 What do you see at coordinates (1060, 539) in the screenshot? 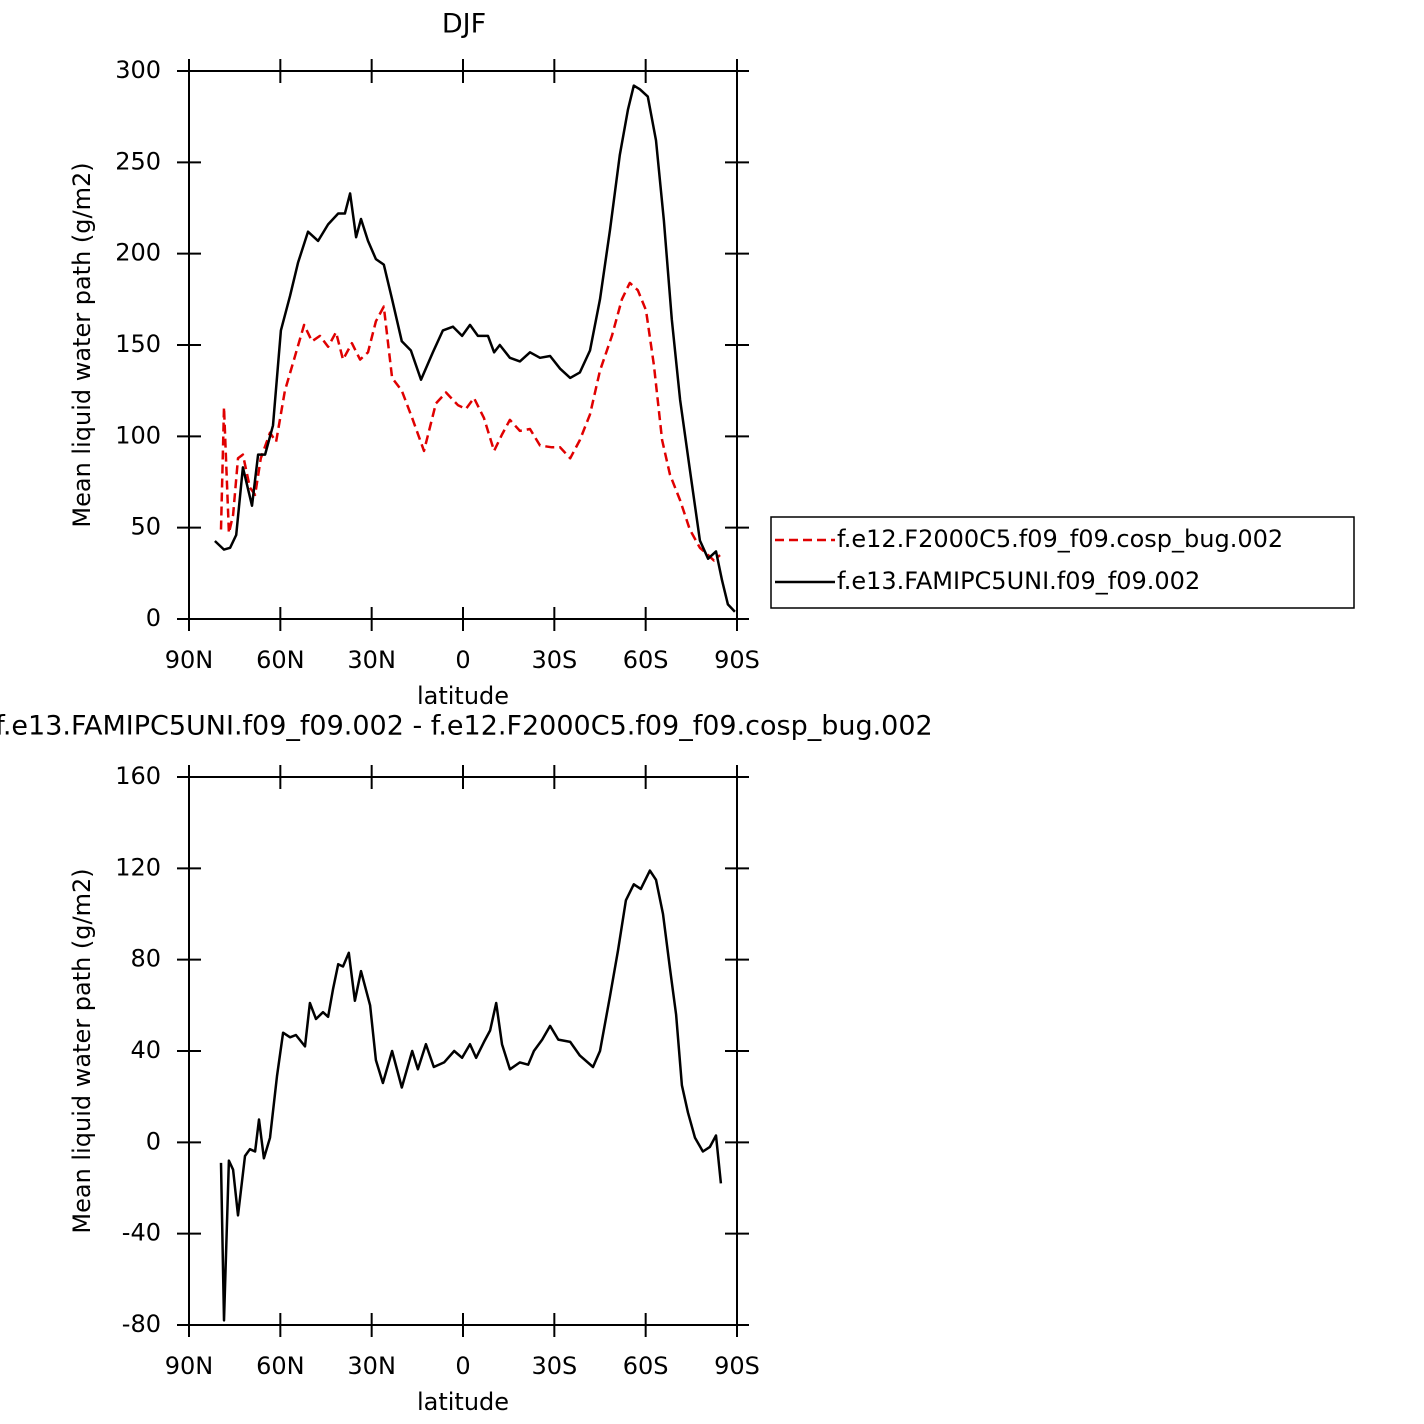
I see `legend-label: f.e12.F2000C5.f09_f09.cosp_bug.002` at bounding box center [1060, 539].